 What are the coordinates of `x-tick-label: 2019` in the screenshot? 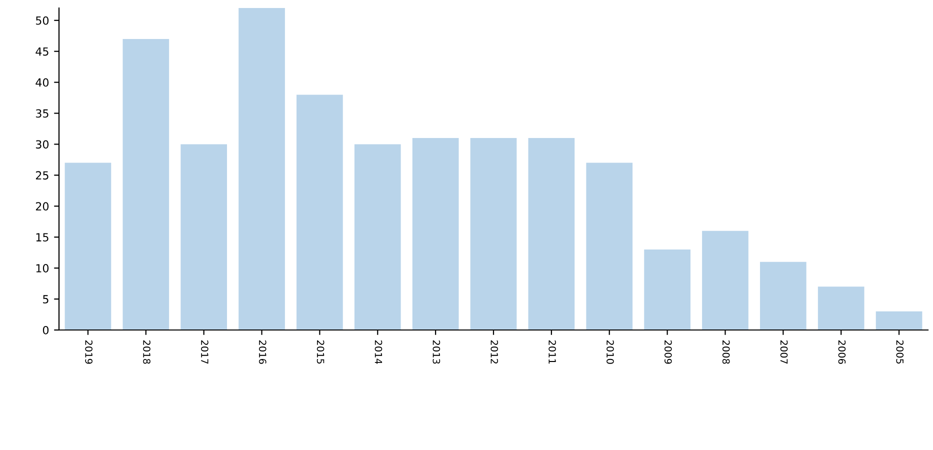 It's located at (88, 352).